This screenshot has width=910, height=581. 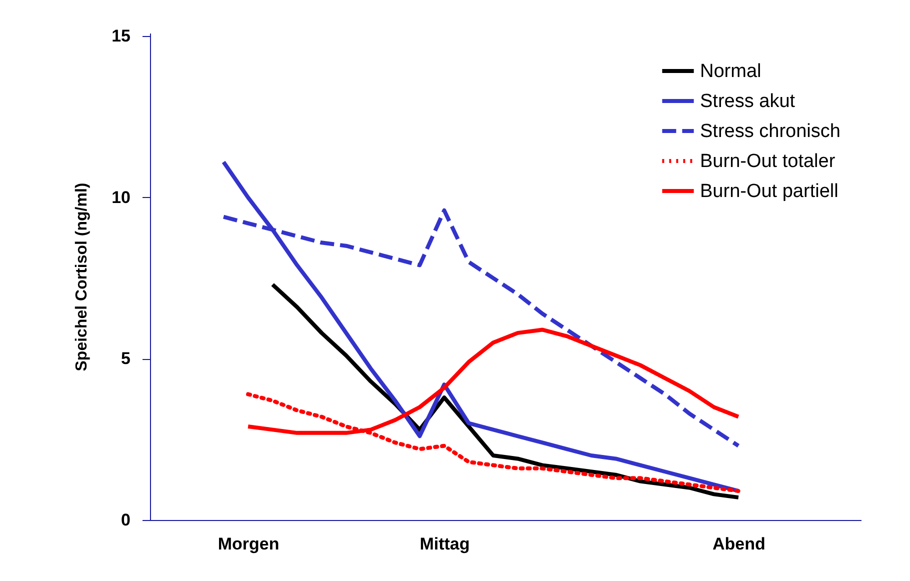 I want to click on y-tick-label: 0, so click(x=125, y=520).